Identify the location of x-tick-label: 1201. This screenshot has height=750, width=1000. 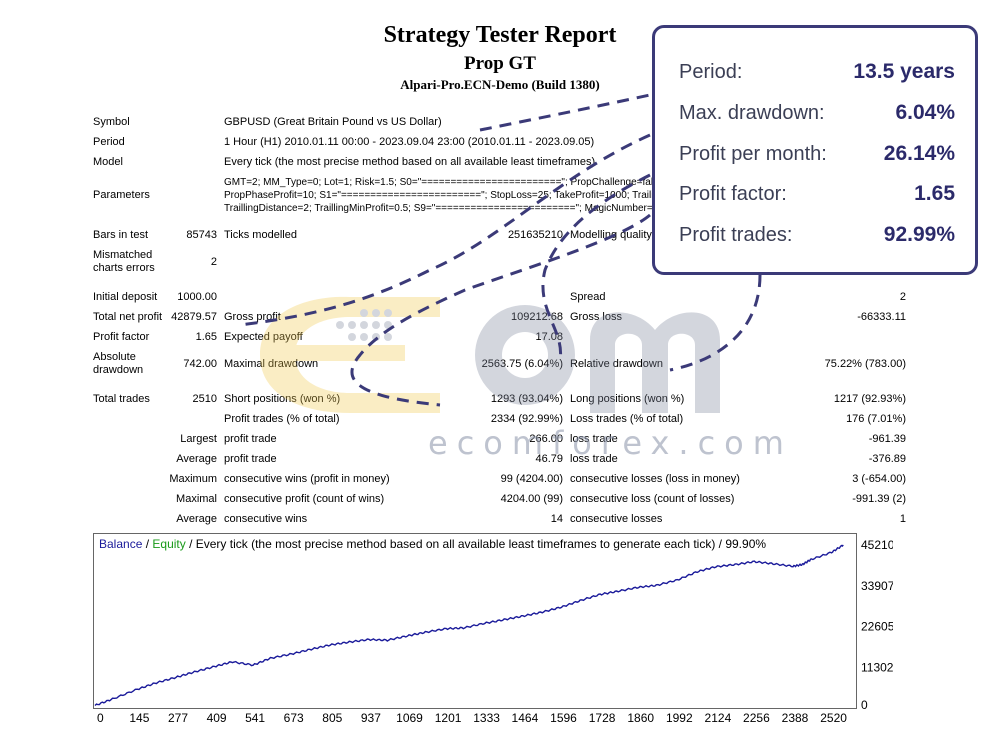
(448, 718).